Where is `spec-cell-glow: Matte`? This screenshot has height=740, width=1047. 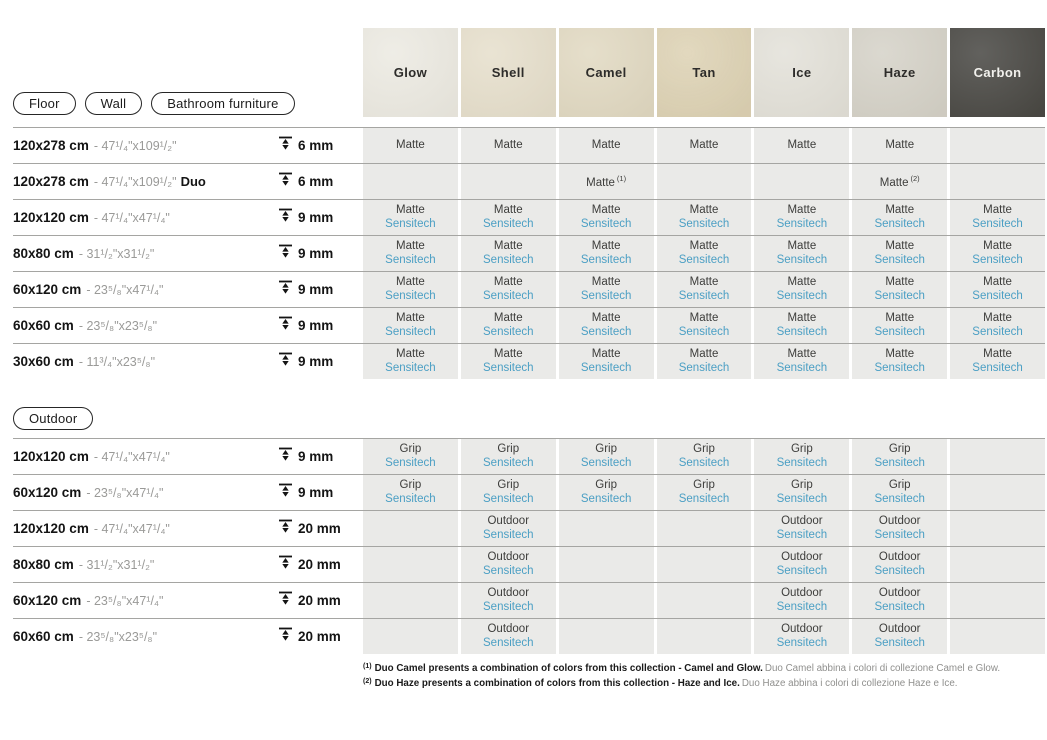 spec-cell-glow: Matte is located at coordinates (410, 145).